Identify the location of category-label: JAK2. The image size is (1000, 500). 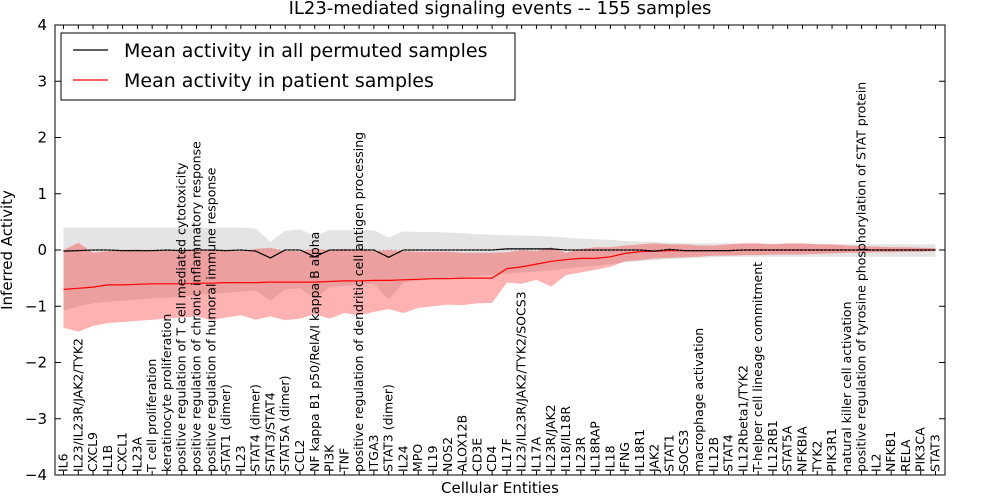
(654, 458).